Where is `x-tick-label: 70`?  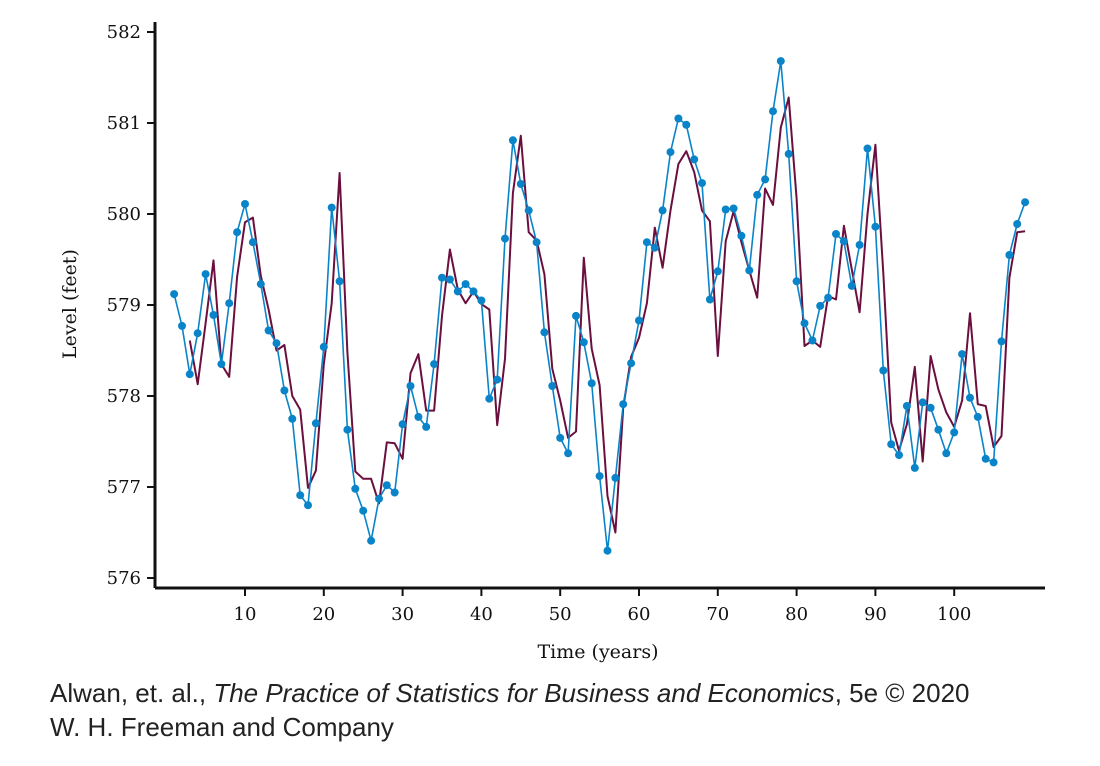
x-tick-label: 70 is located at coordinates (717, 614).